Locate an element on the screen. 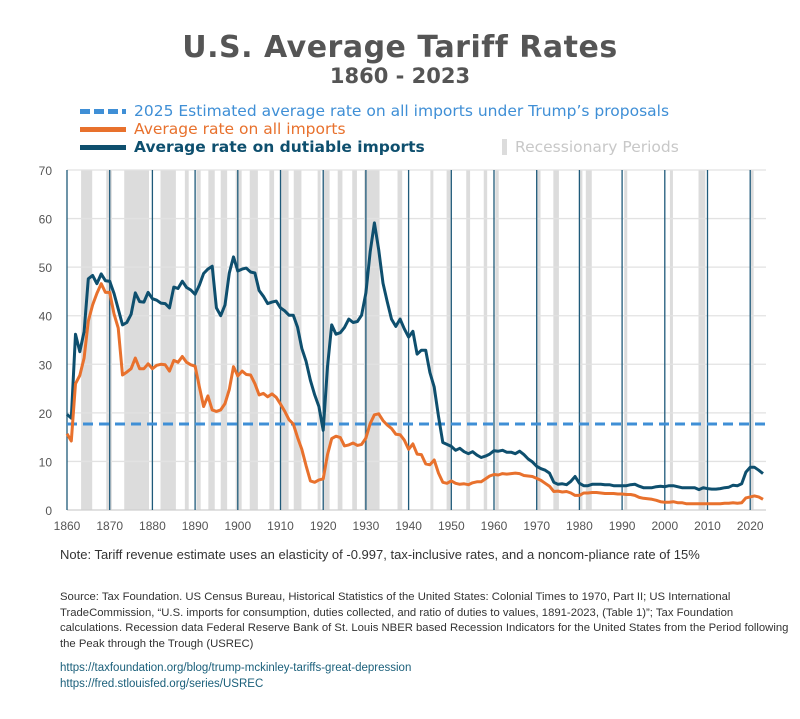 The height and width of the screenshot is (719, 800). y-tick-label: 40 is located at coordinates (46, 317).